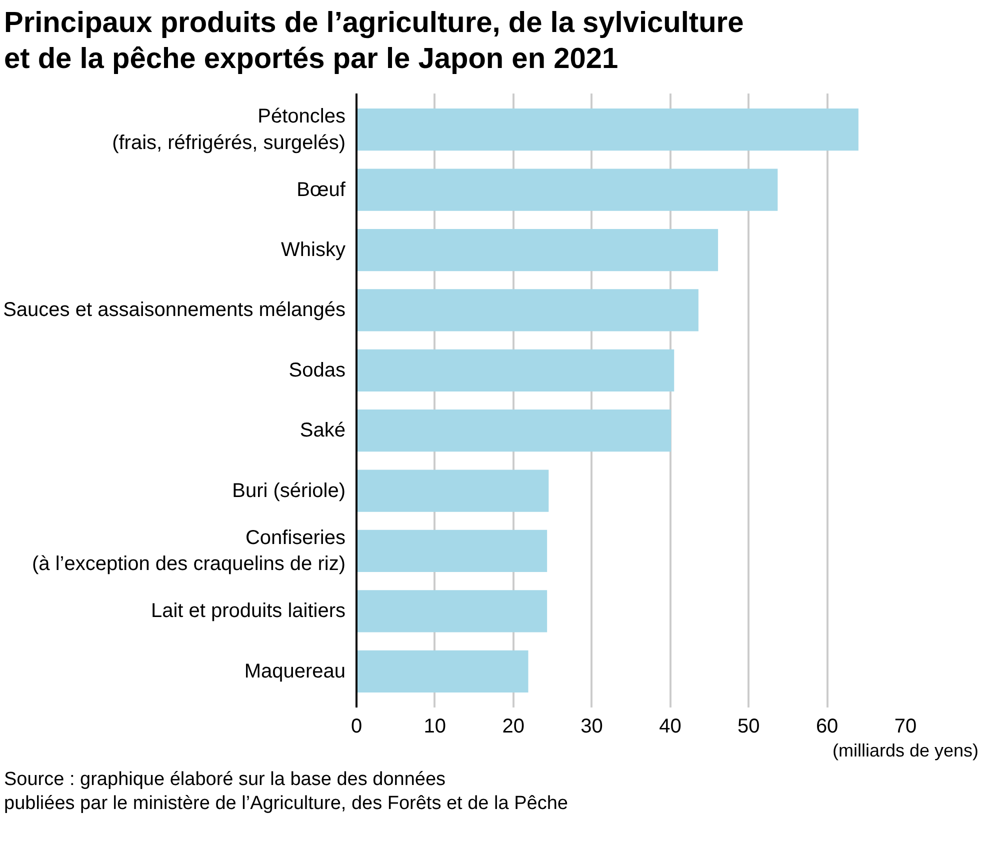 The image size is (1000, 842). What do you see at coordinates (435, 726) in the screenshot?
I see `x-tick-label: 10` at bounding box center [435, 726].